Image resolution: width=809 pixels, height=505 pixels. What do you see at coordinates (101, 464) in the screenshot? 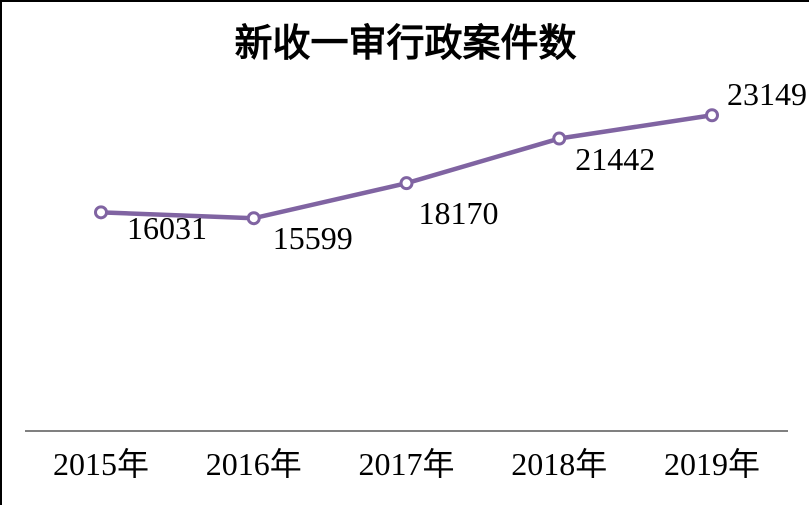
I see `x-axis-tick-label: 2015年` at bounding box center [101, 464].